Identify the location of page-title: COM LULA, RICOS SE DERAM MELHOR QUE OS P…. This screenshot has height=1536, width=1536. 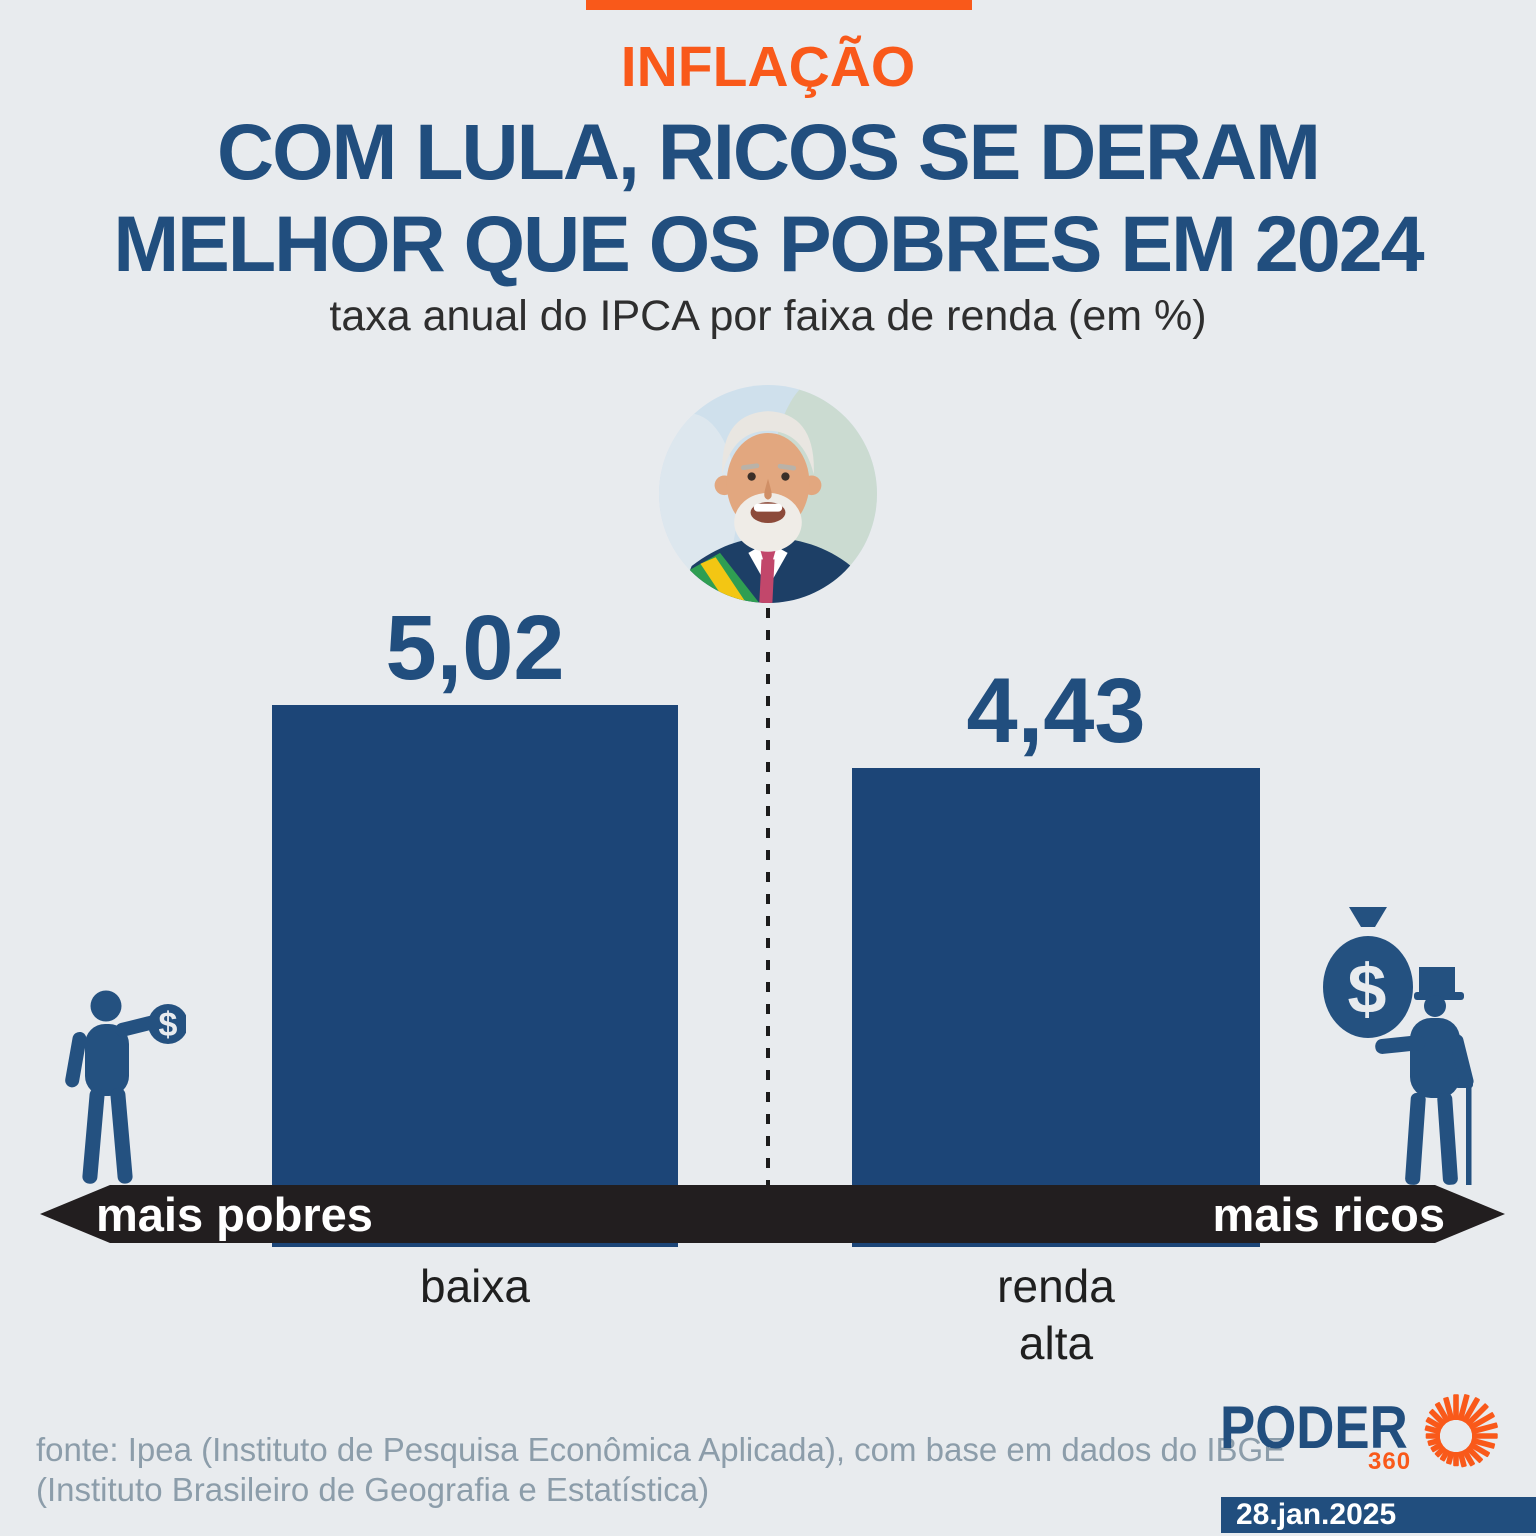
(768, 198).